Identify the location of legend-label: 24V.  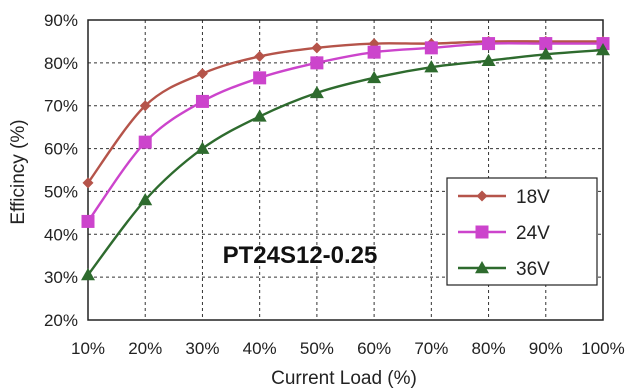
(533, 233).